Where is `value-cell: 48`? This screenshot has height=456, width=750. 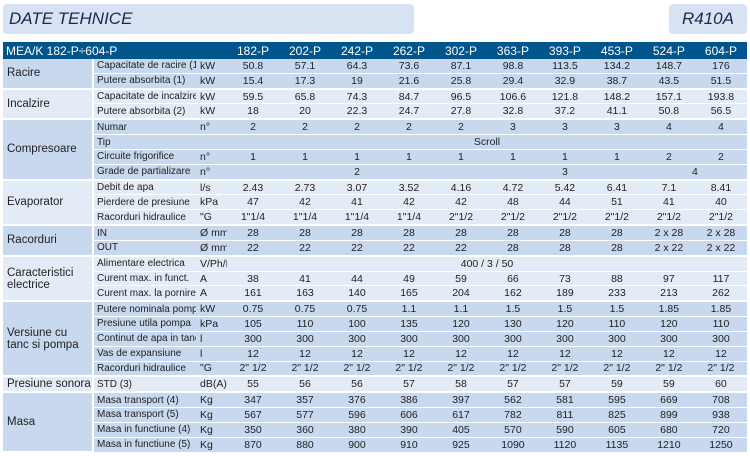
value-cell: 48 is located at coordinates (512, 202).